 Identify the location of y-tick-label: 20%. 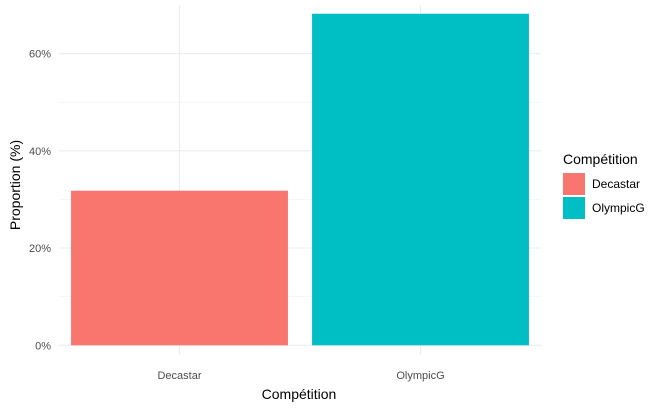
(40, 249).